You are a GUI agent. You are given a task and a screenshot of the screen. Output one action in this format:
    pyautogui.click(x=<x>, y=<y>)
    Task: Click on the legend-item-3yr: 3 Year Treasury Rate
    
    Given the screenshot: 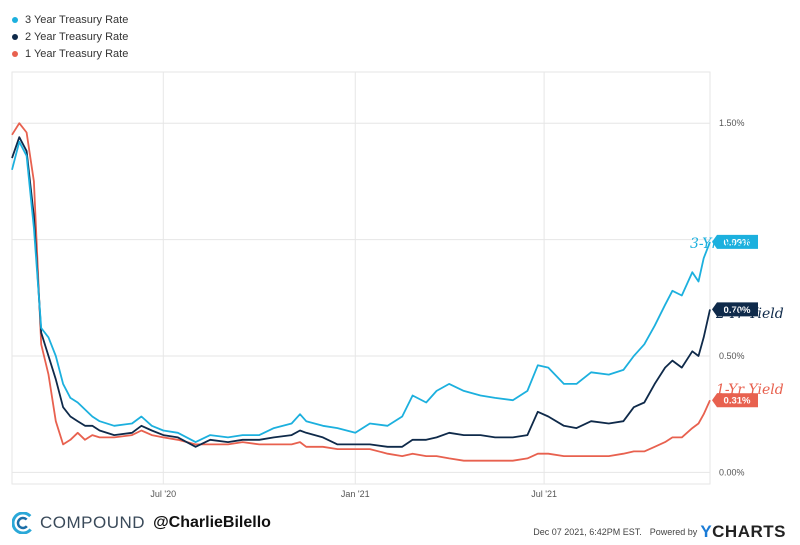 What is the action you would take?
    pyautogui.click(x=70, y=19)
    